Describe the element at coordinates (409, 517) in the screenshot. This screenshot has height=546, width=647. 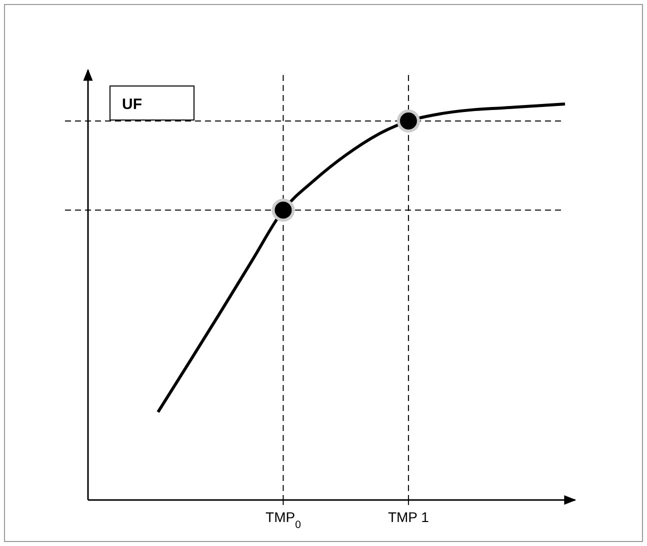
I see `x-tick-label: TMP 1` at that location.